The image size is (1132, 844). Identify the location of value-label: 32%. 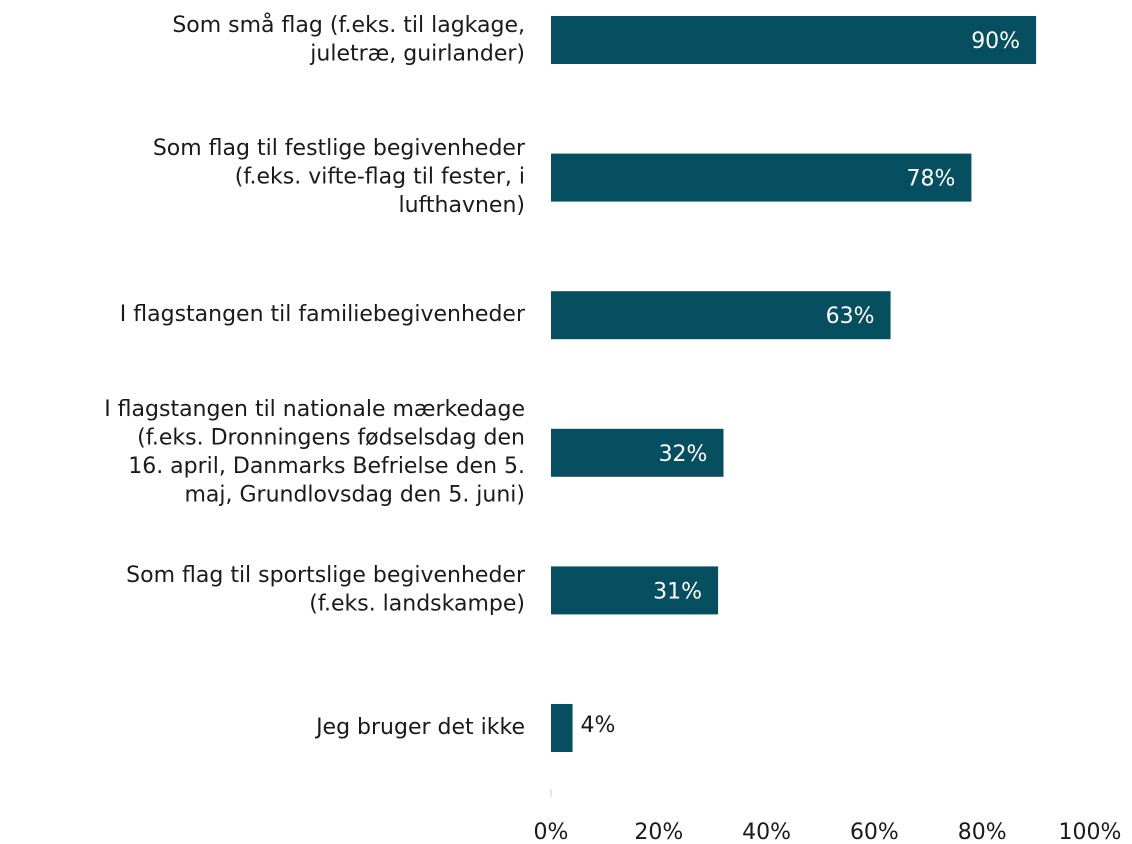
(683, 454).